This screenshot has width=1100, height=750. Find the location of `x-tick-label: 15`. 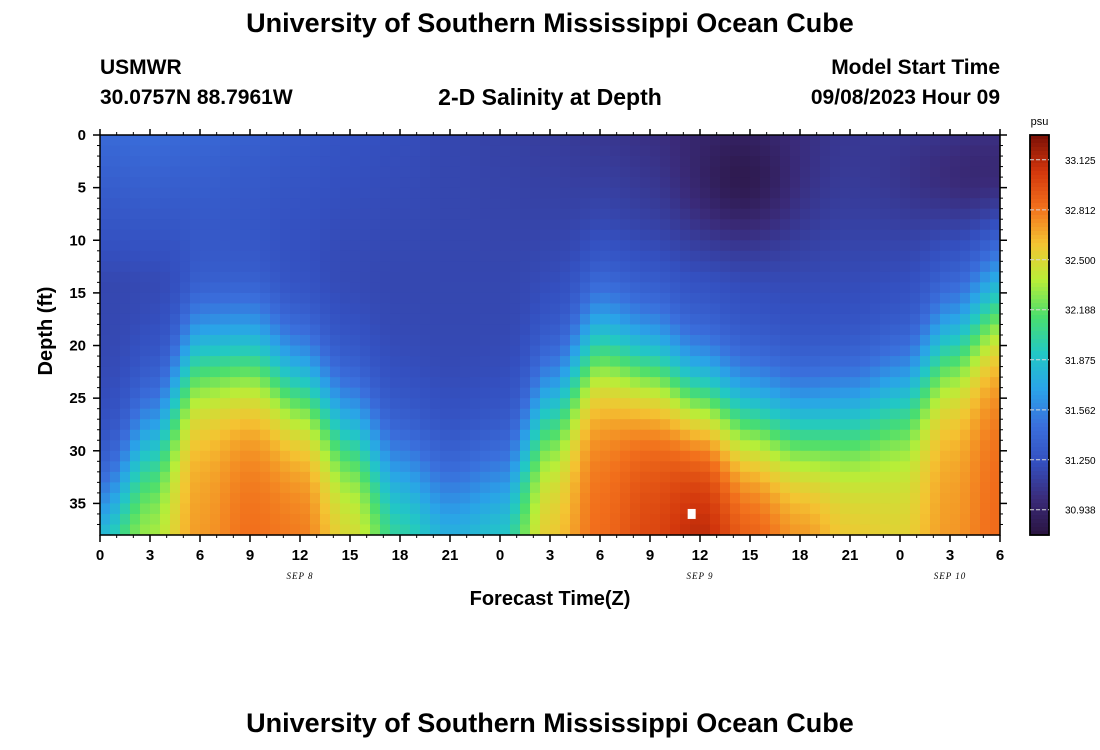

x-tick-label: 15 is located at coordinates (750, 555).